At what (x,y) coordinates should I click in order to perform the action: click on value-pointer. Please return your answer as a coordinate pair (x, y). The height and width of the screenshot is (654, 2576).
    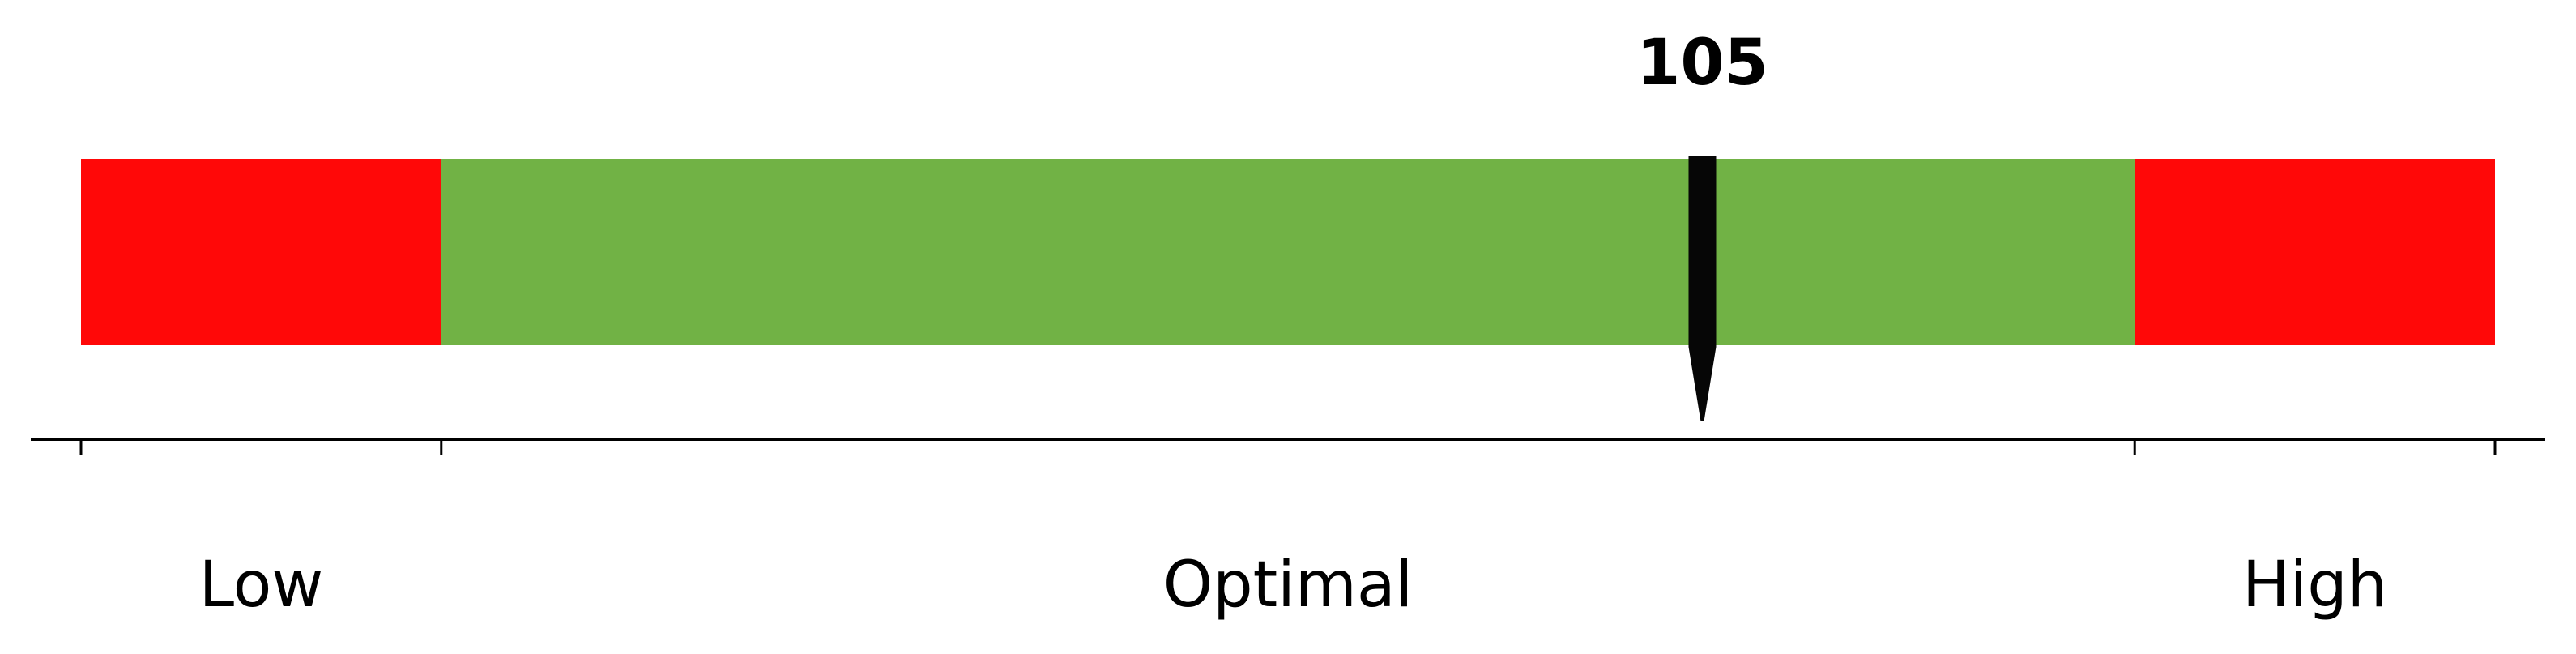
    Looking at the image, I should click on (1702, 288).